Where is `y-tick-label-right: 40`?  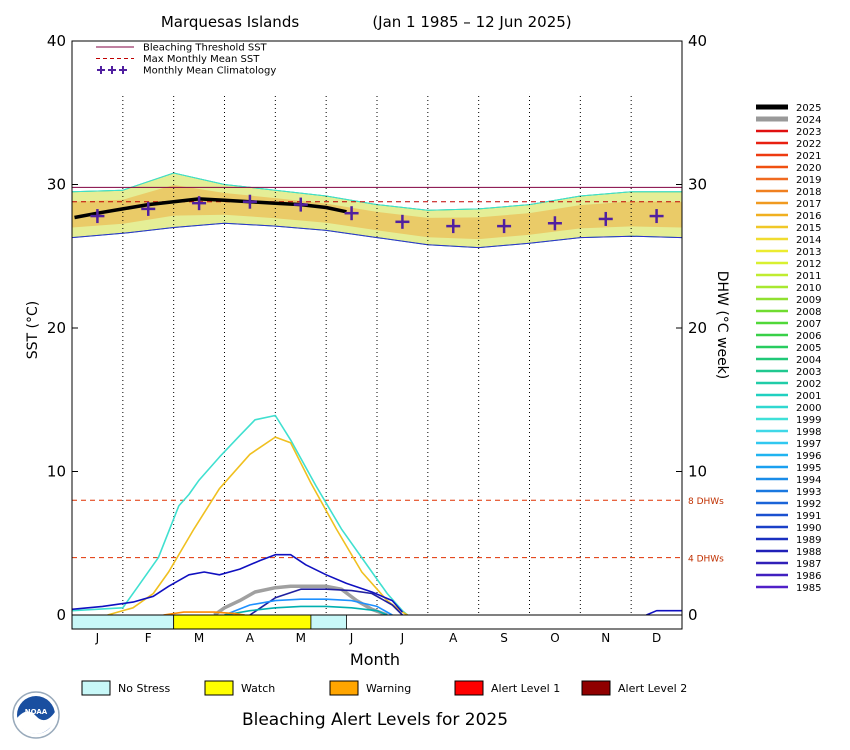 y-tick-label-right: 40 is located at coordinates (697, 41).